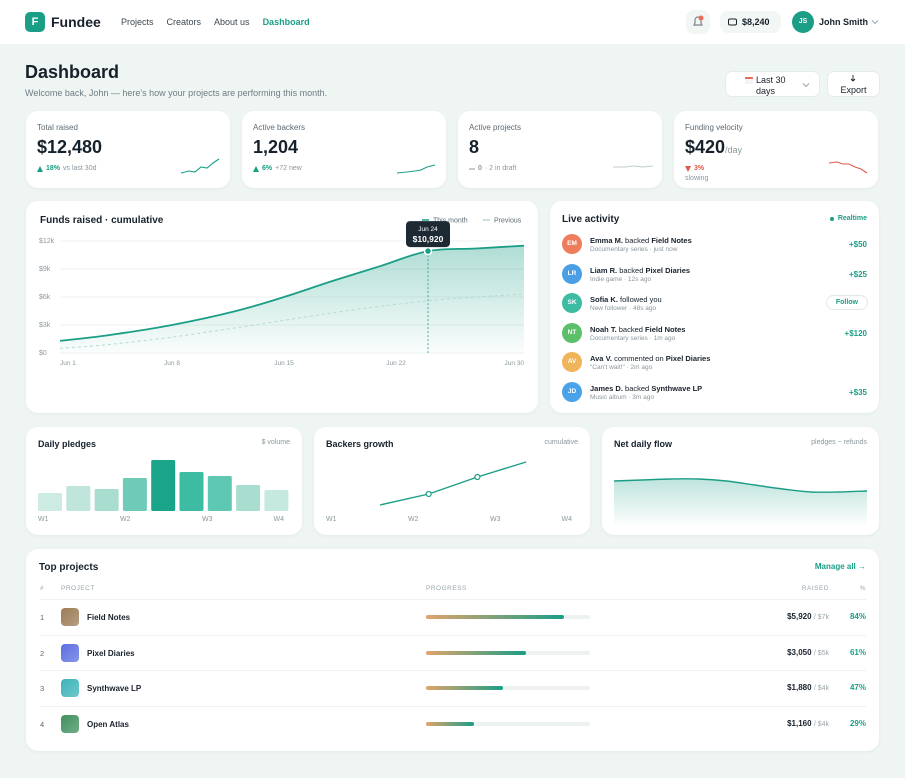 The height and width of the screenshot is (778, 905). What do you see at coordinates (35, 22) in the screenshot?
I see `logo: F` at bounding box center [35, 22].